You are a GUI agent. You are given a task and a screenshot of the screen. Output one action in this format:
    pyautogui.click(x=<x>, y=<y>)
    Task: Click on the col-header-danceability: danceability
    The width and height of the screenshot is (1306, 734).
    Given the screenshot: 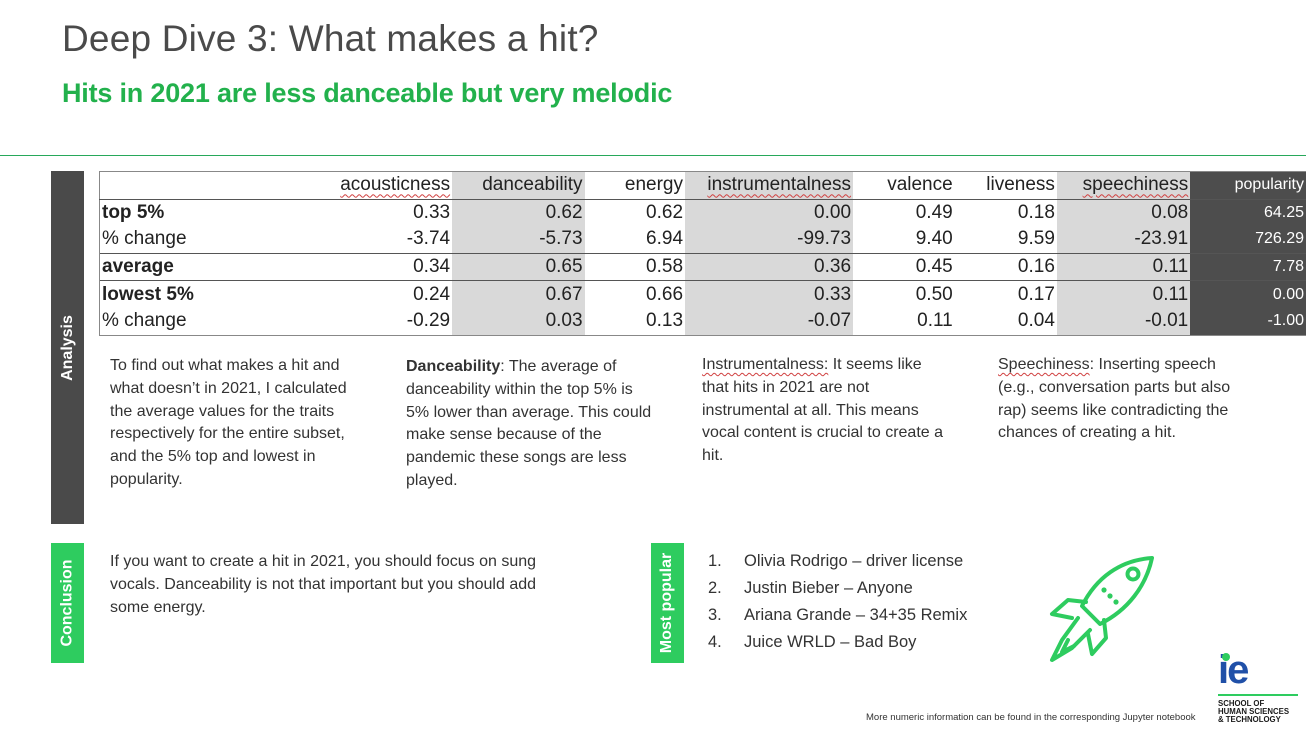 What is the action you would take?
    pyautogui.click(x=518, y=185)
    